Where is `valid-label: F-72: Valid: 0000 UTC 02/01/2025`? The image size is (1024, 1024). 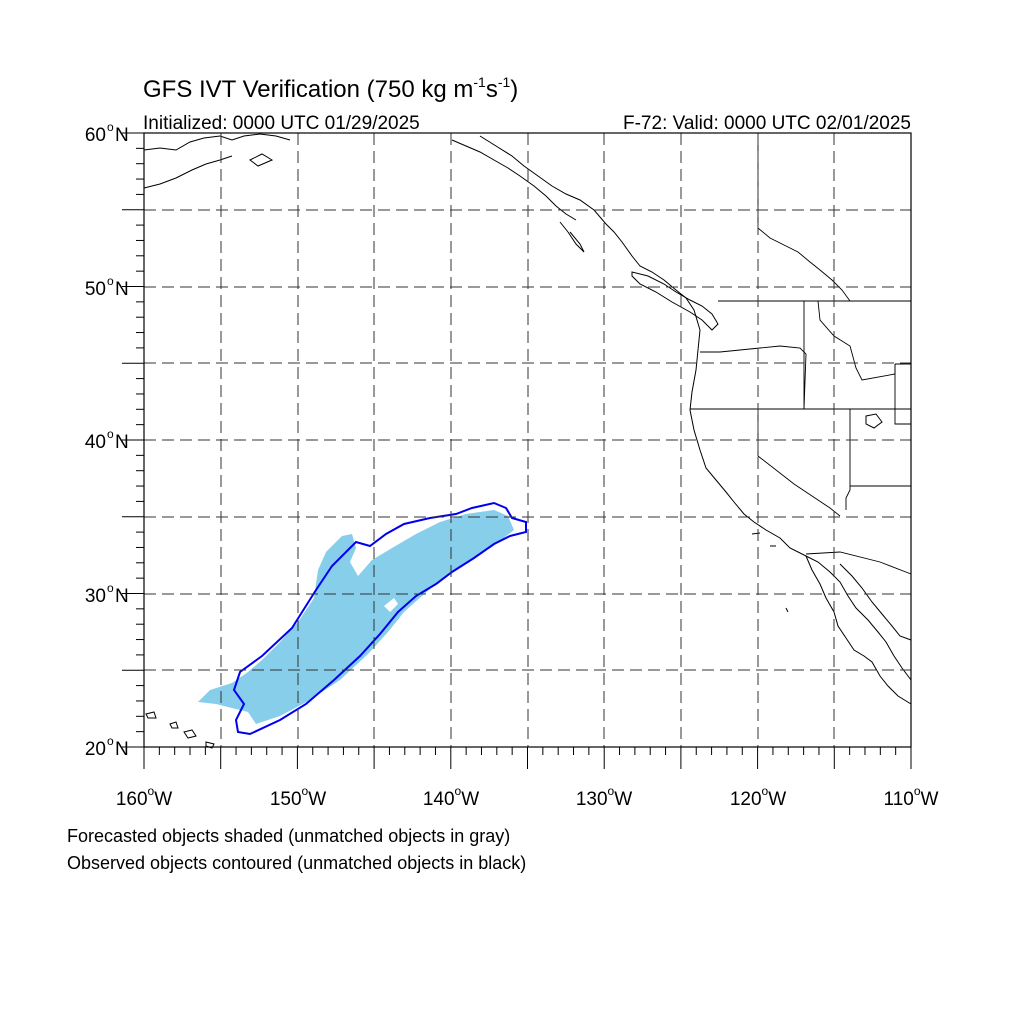
valid-label: F-72: Valid: 0000 UTC 02/01/2025 is located at coordinates (767, 123).